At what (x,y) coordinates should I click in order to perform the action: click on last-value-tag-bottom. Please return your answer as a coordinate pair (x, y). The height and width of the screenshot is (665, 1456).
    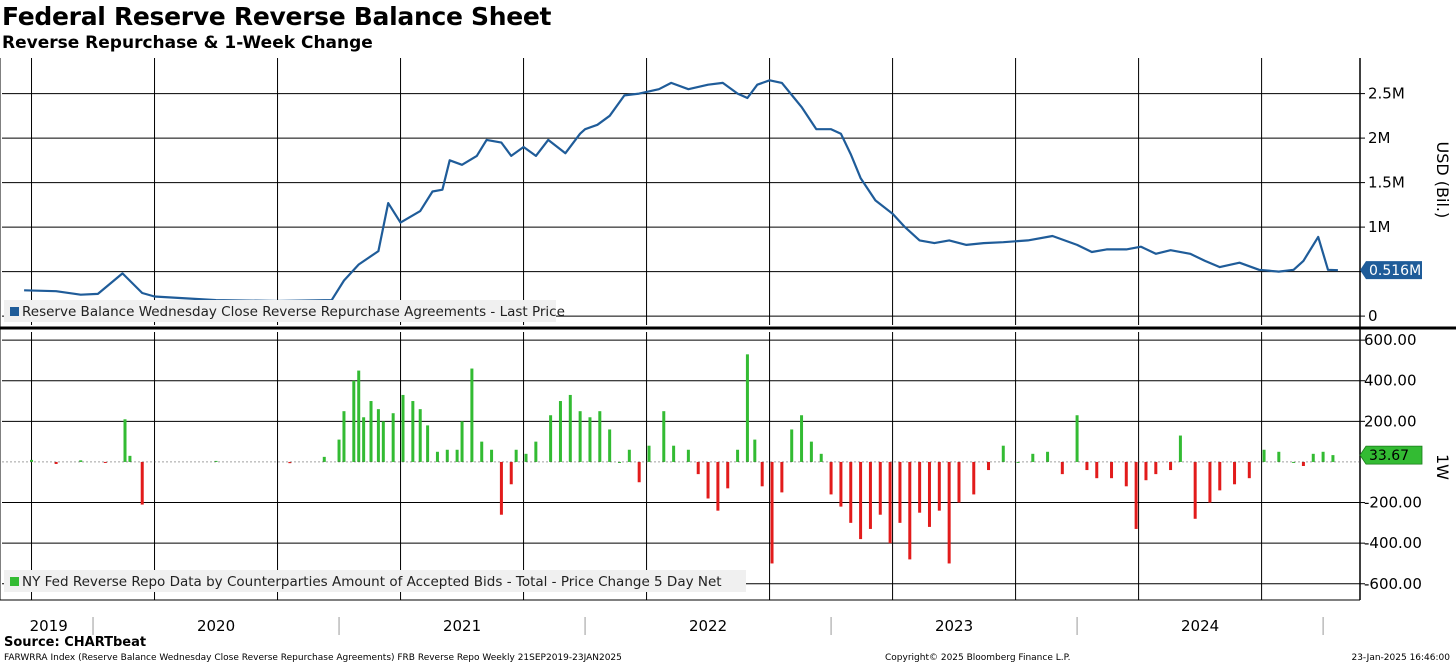
    Looking at the image, I should click on (1391, 455).